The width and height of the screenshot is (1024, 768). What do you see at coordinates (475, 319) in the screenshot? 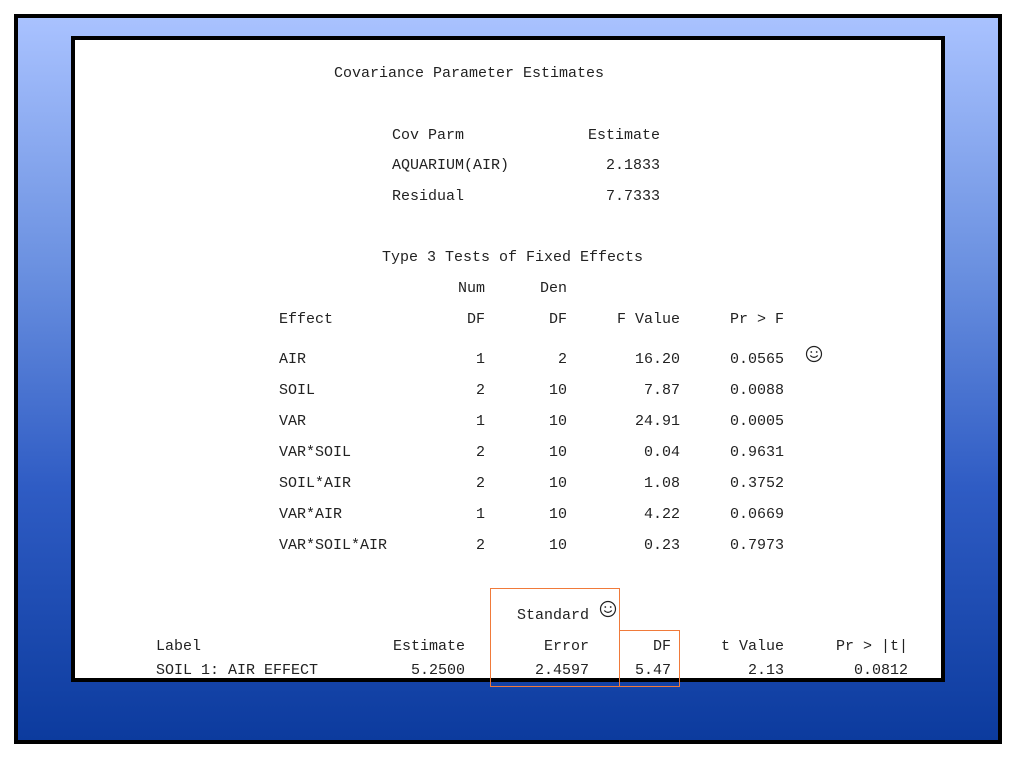
I see `type3-header-numdf: DF` at bounding box center [475, 319].